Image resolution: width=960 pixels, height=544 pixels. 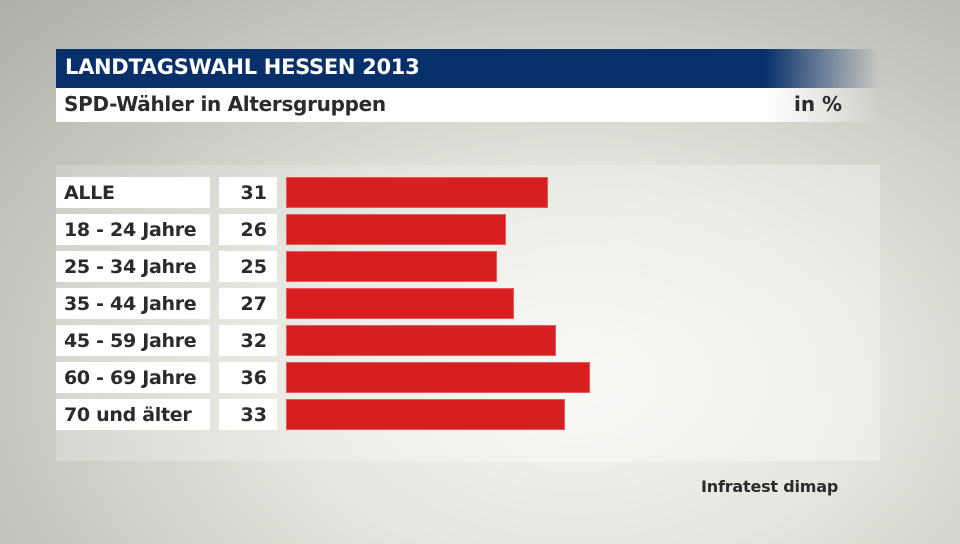 What do you see at coordinates (253, 193) in the screenshot?
I see `row-value: 31` at bounding box center [253, 193].